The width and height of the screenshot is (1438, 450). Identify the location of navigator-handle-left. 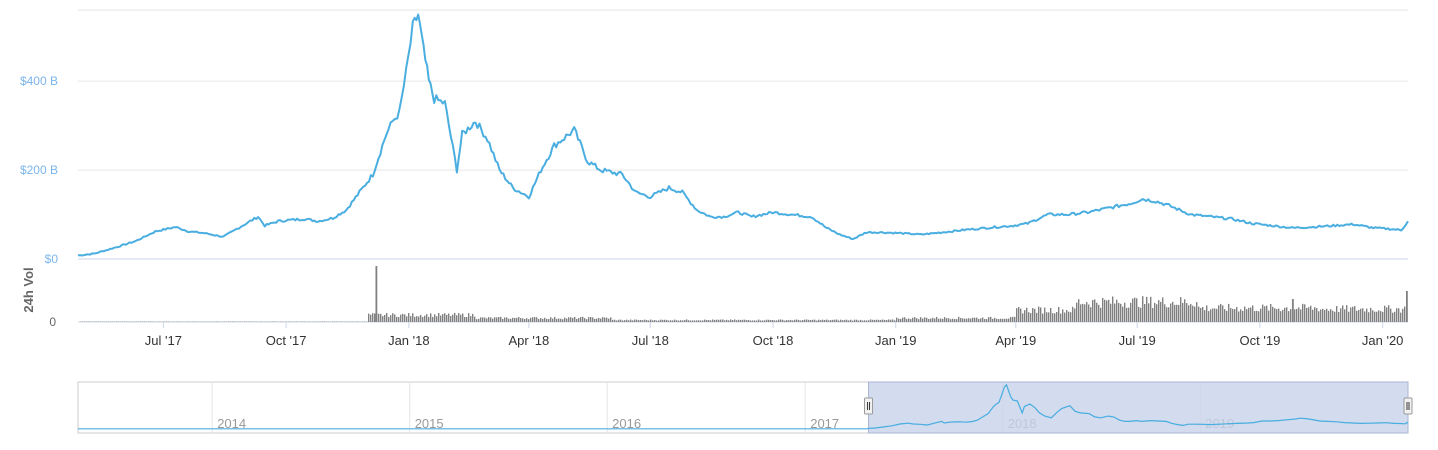
(869, 406).